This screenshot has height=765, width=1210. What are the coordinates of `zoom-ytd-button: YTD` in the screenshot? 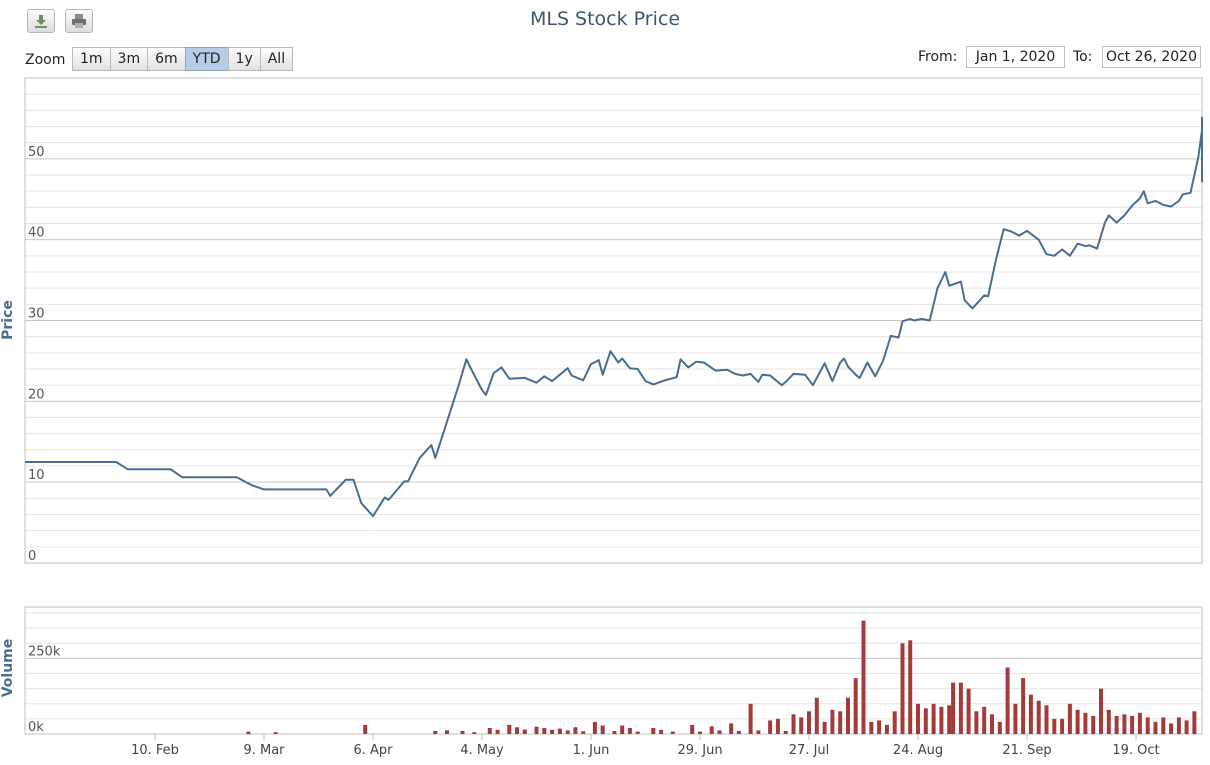 It's located at (206, 59).